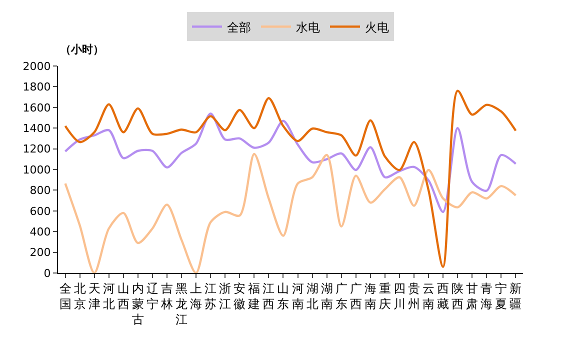 This screenshot has height=345, width=568. What do you see at coordinates (47, 273) in the screenshot?
I see `y-tick-label: 0` at bounding box center [47, 273].